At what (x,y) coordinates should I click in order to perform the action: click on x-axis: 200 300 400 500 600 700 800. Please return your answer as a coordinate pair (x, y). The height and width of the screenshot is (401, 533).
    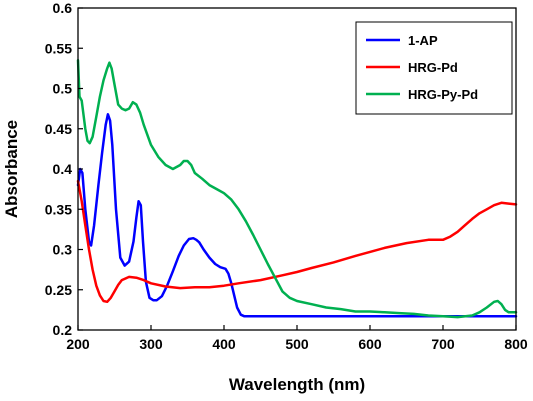
    Looking at the image, I should click on (297, 338).